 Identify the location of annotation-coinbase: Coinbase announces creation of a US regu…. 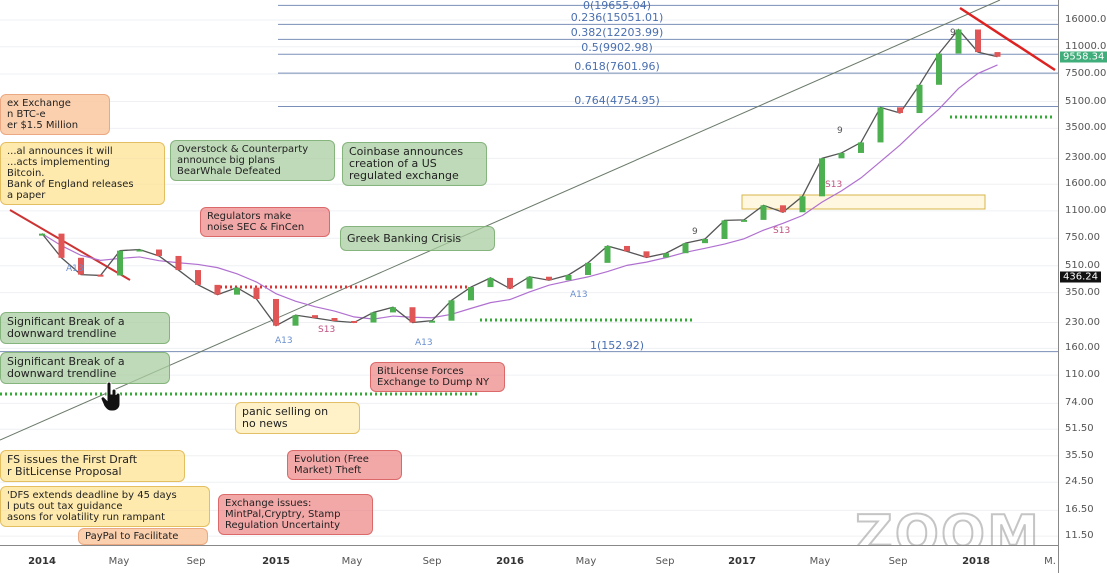
(414, 164).